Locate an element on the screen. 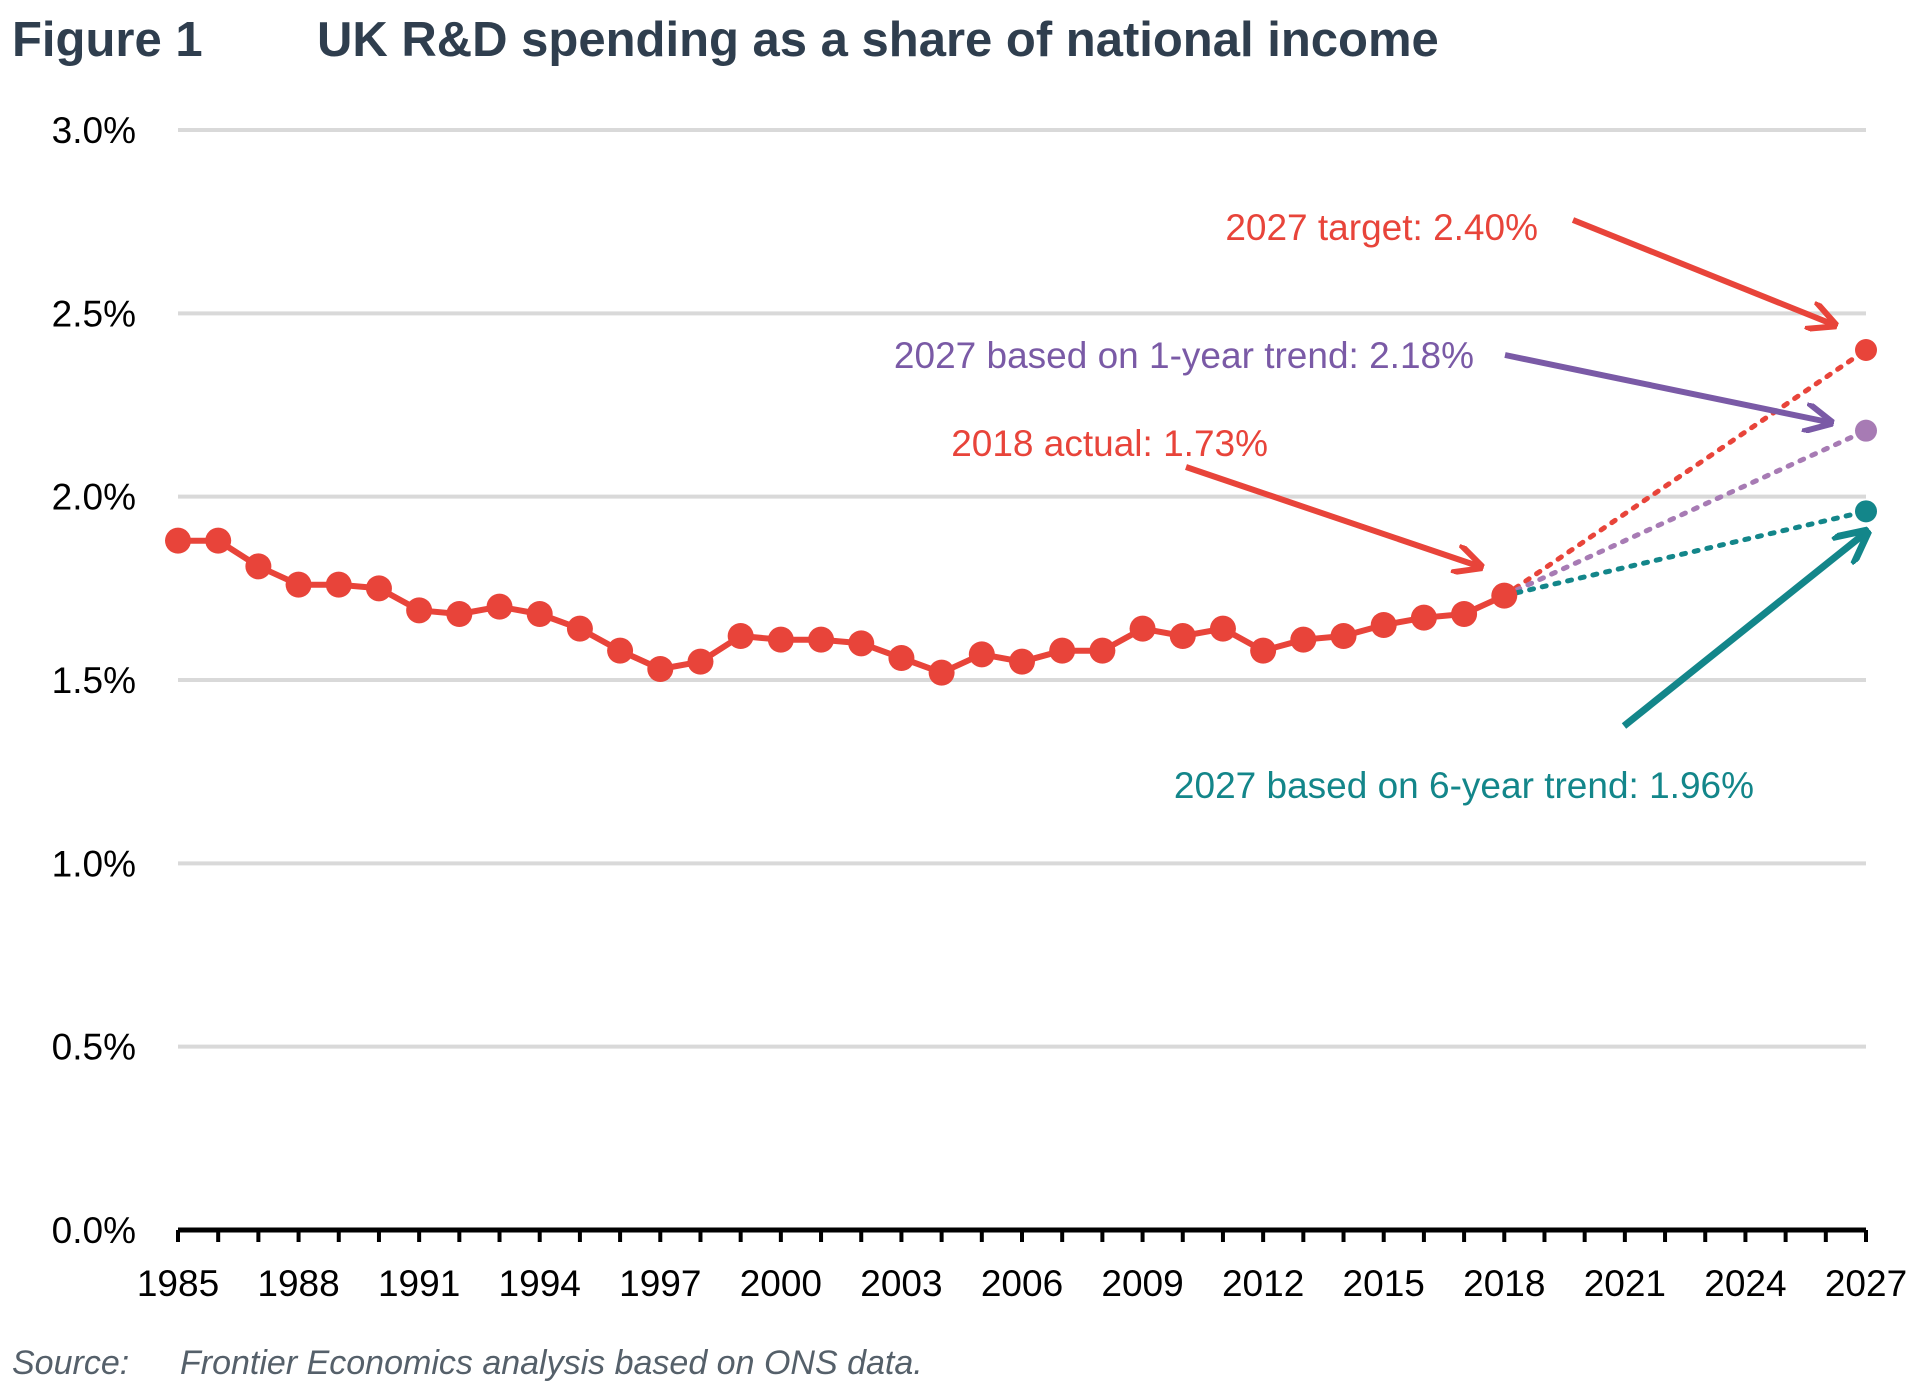  projection-endpoints is located at coordinates (1866, 431).